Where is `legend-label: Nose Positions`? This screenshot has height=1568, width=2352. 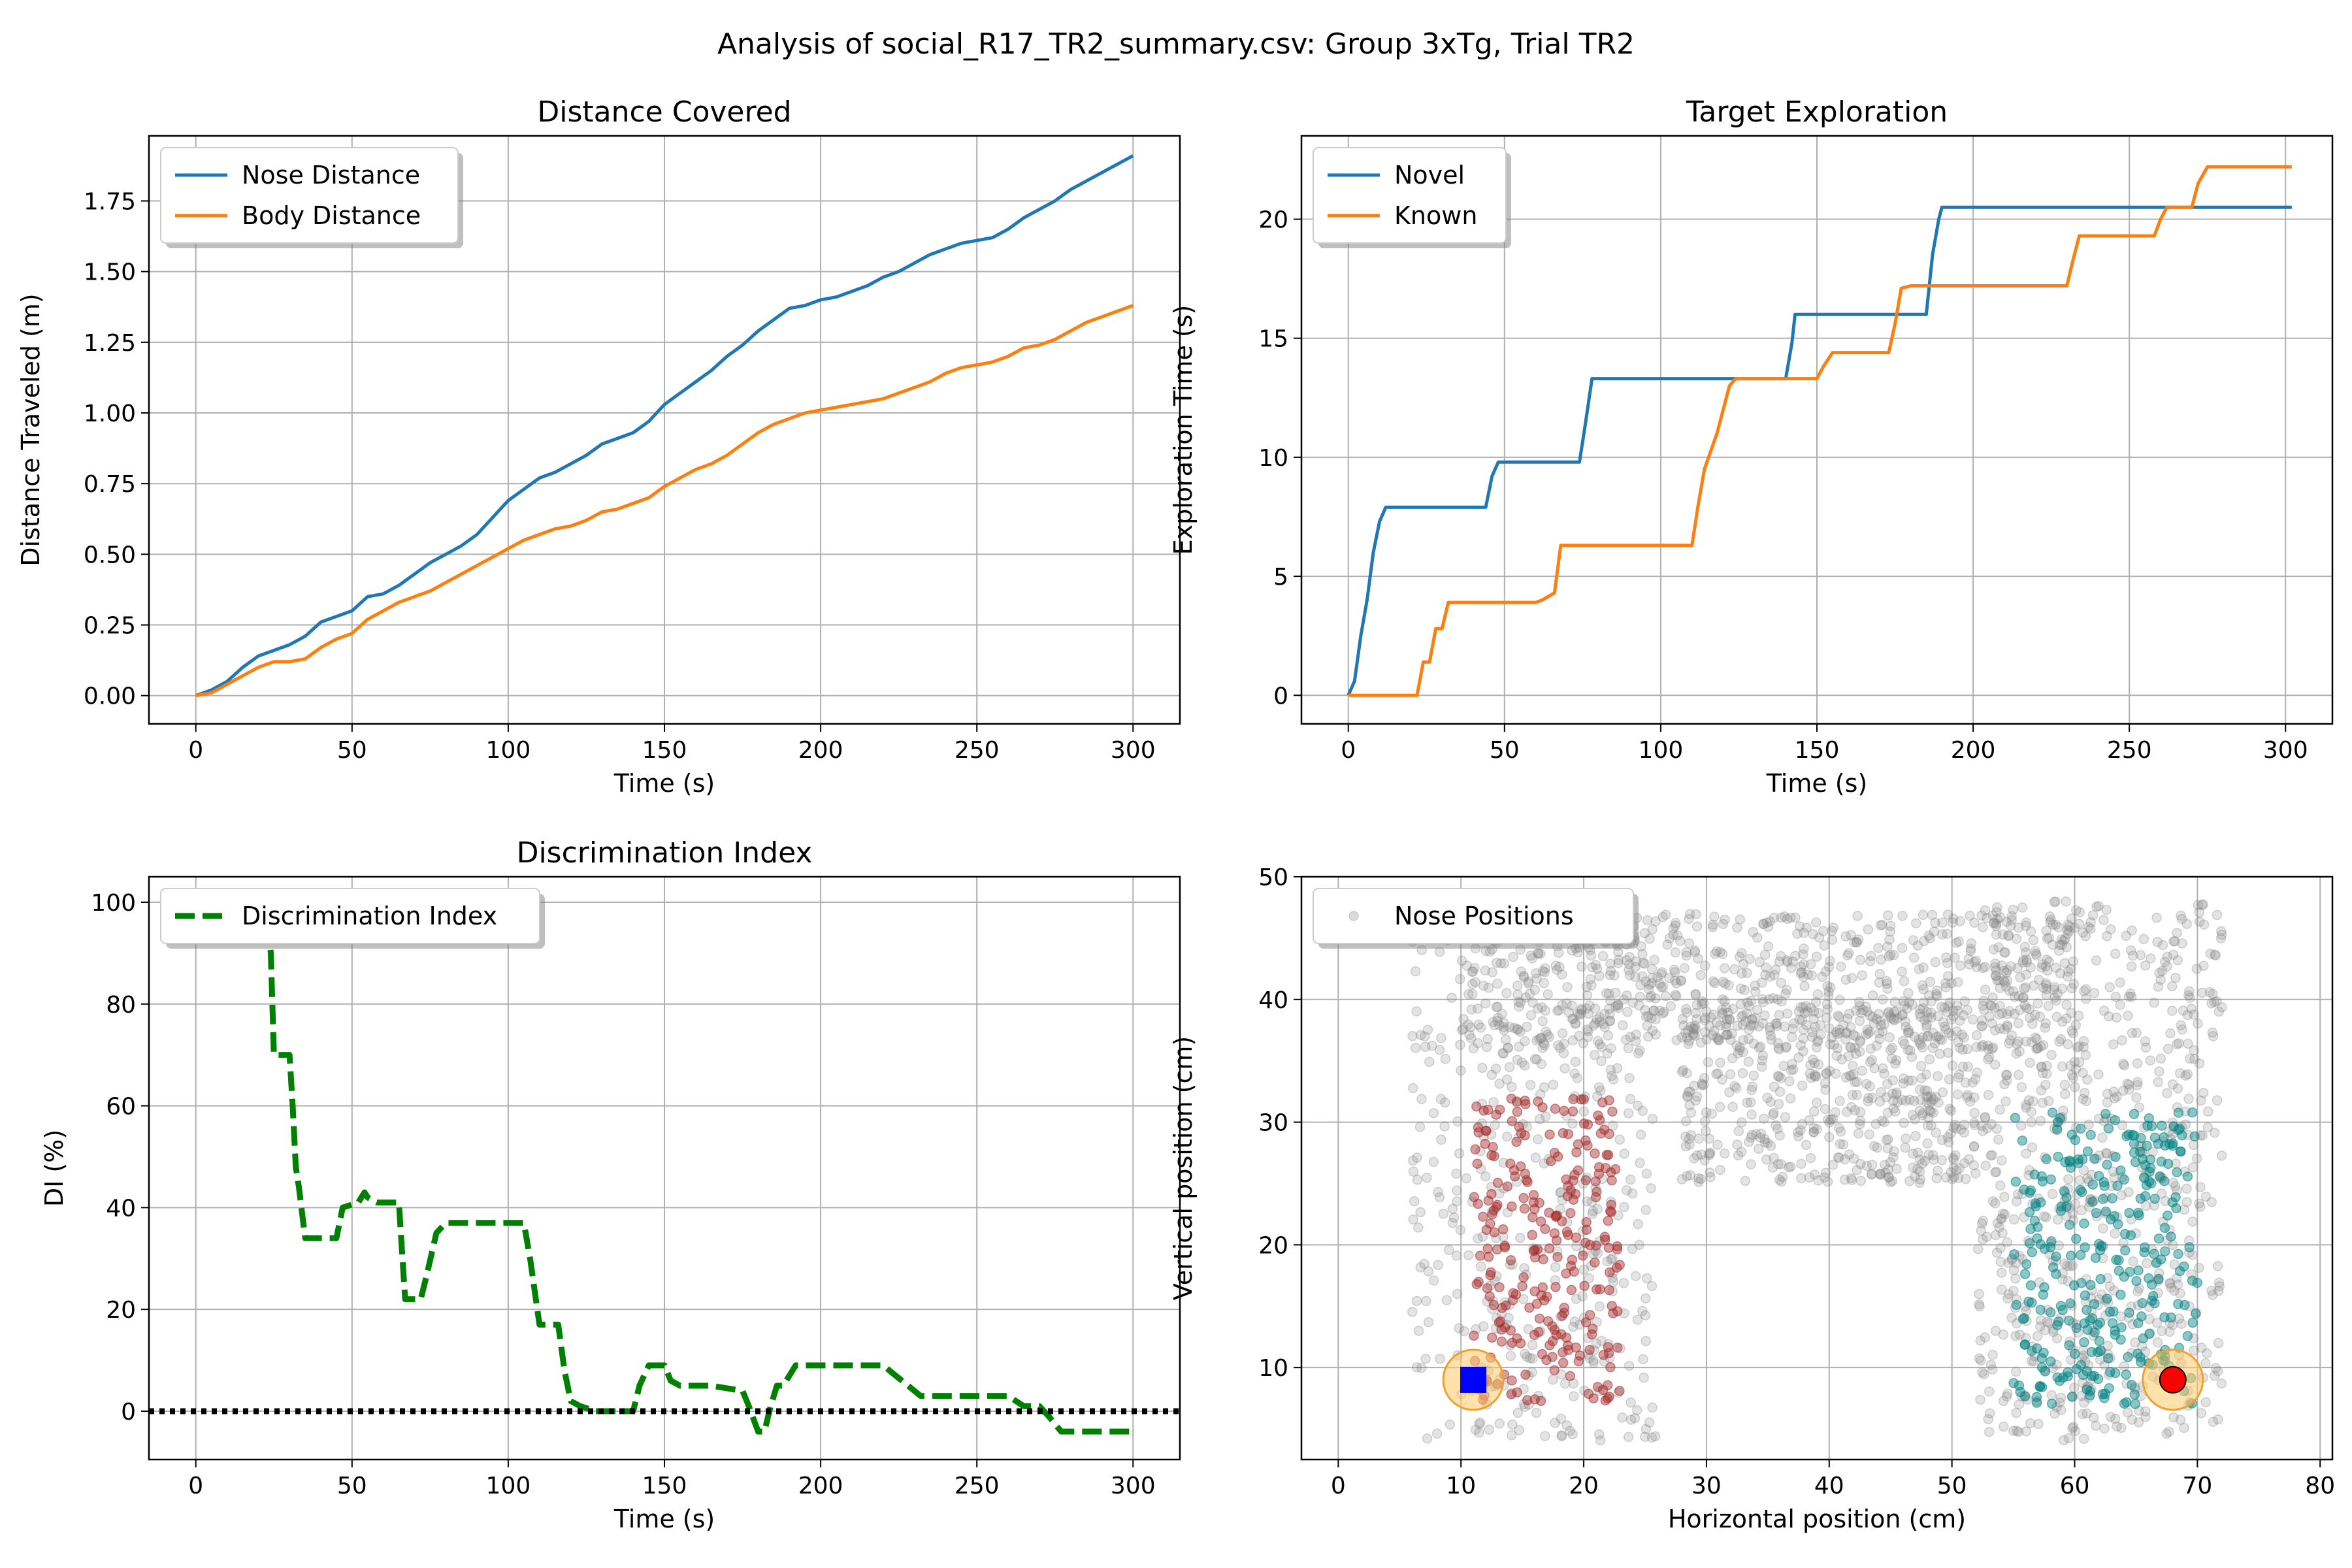 legend-label: Nose Positions is located at coordinates (1484, 916).